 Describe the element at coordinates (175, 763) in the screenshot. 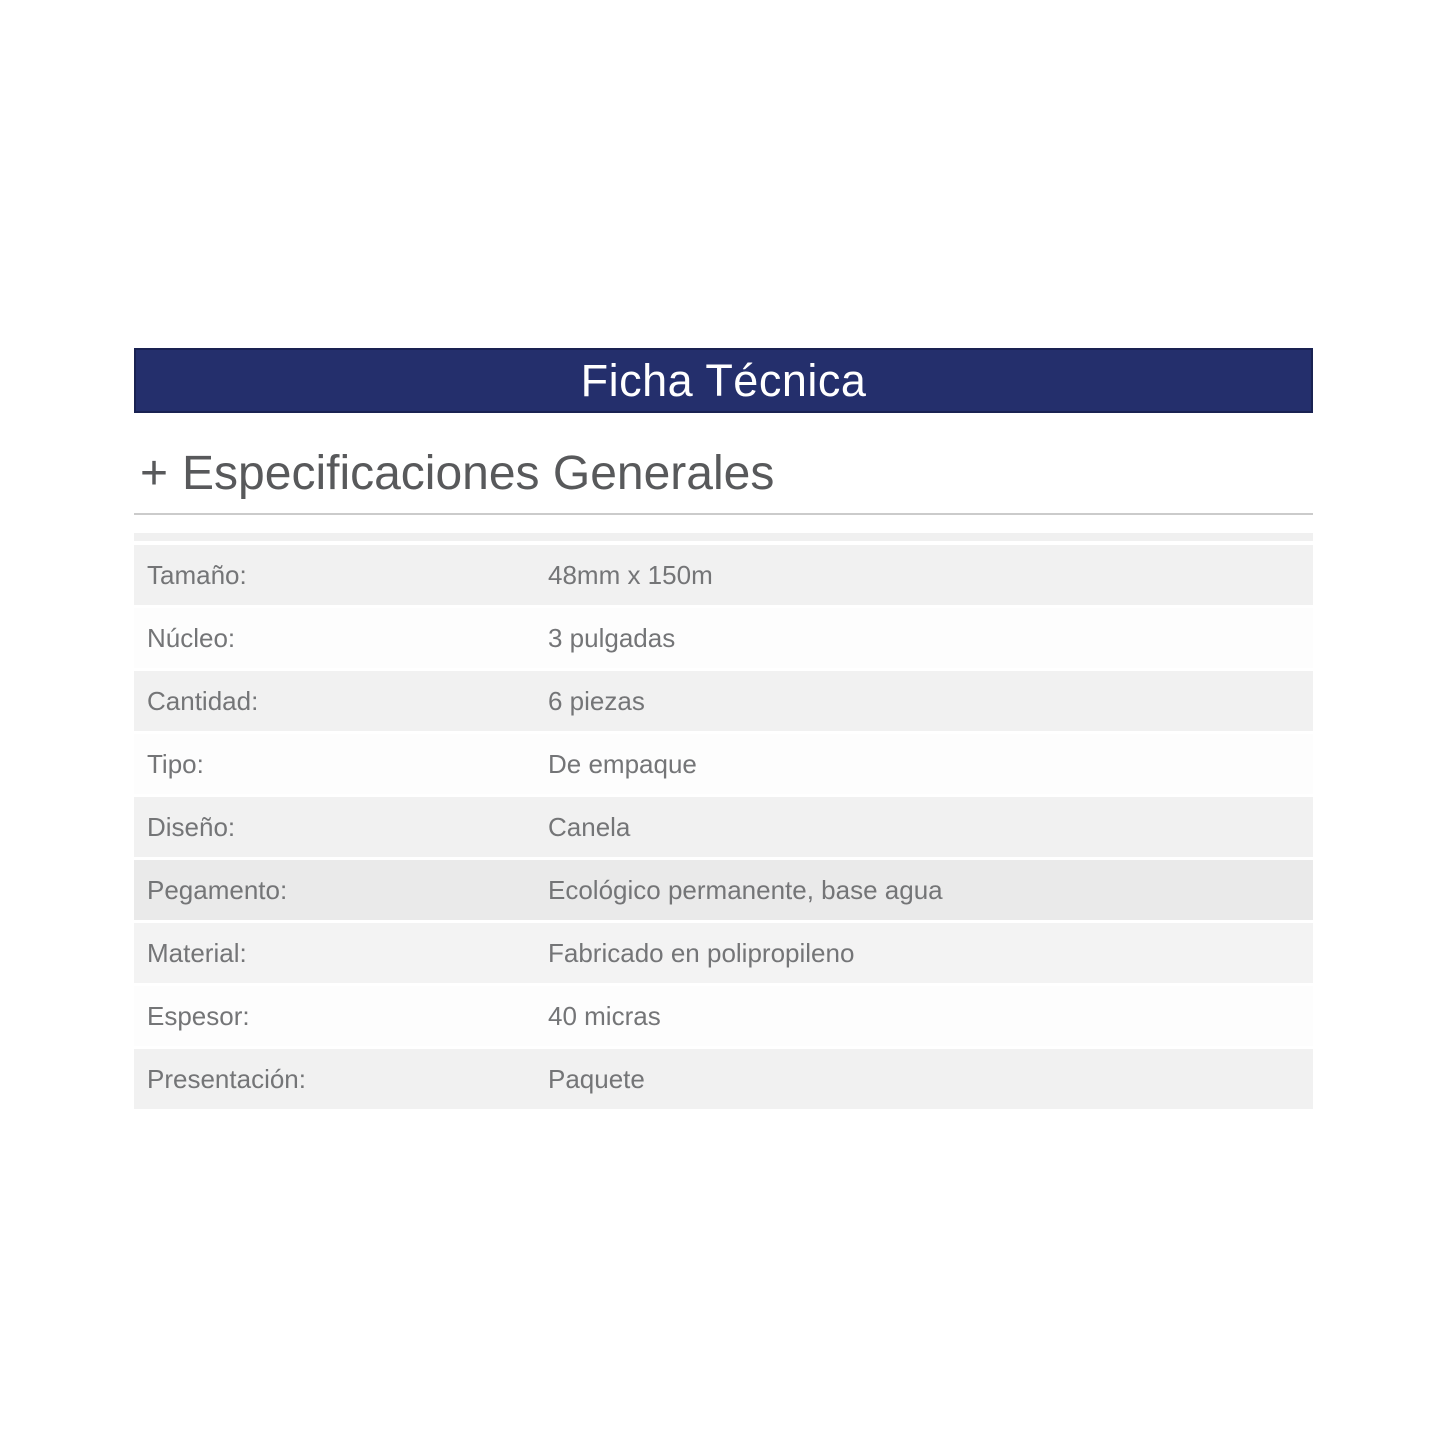

I see `spec-label: Tipo:` at that location.